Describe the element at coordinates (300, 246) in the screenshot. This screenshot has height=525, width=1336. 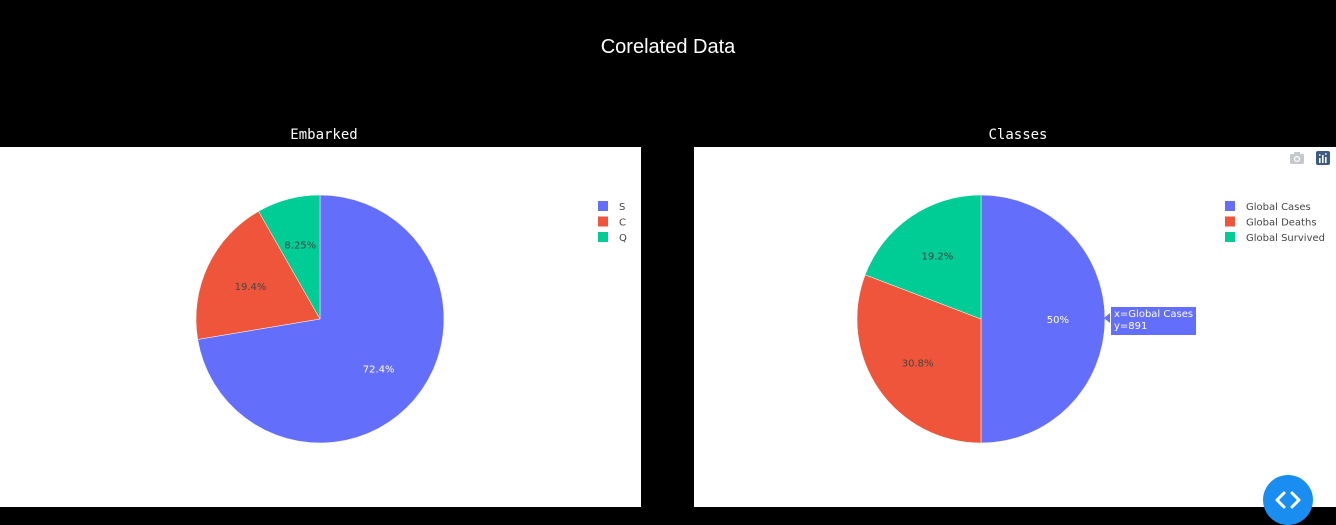
I see `slice-label: 8.25%` at that location.